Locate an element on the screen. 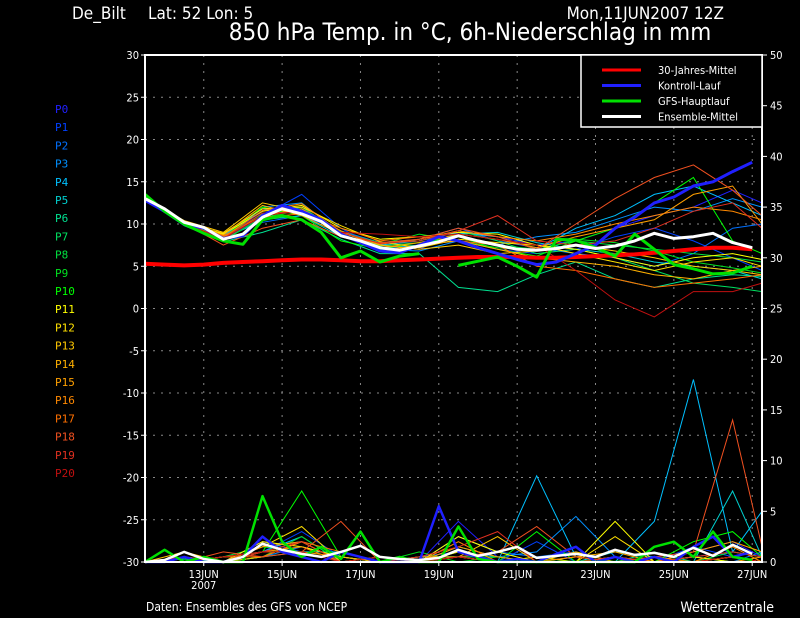 This screenshot has height=618, width=800. y-left-tick-label: 25 is located at coordinates (132, 97).